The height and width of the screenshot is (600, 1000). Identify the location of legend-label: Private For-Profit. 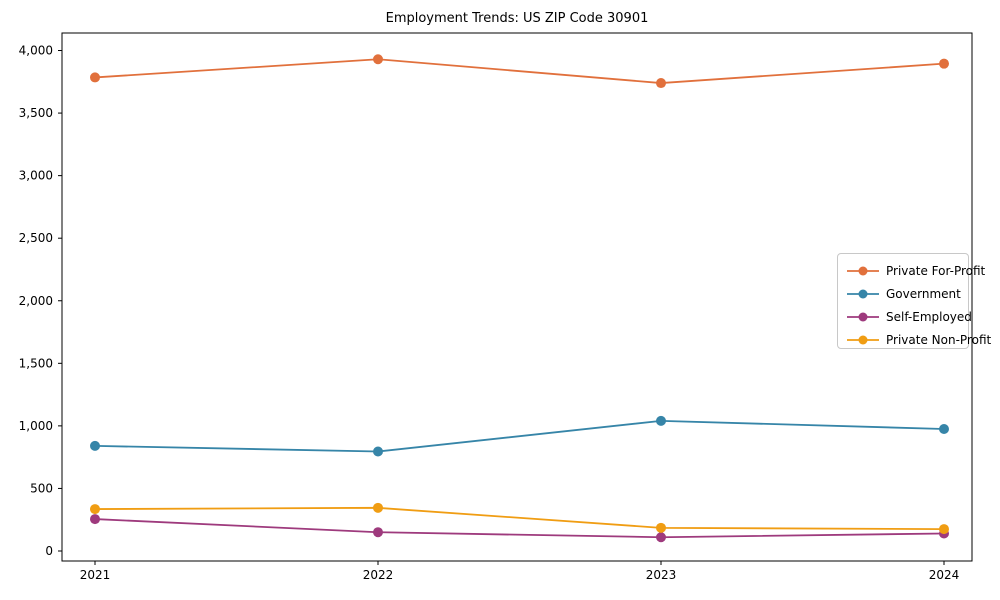
(936, 270).